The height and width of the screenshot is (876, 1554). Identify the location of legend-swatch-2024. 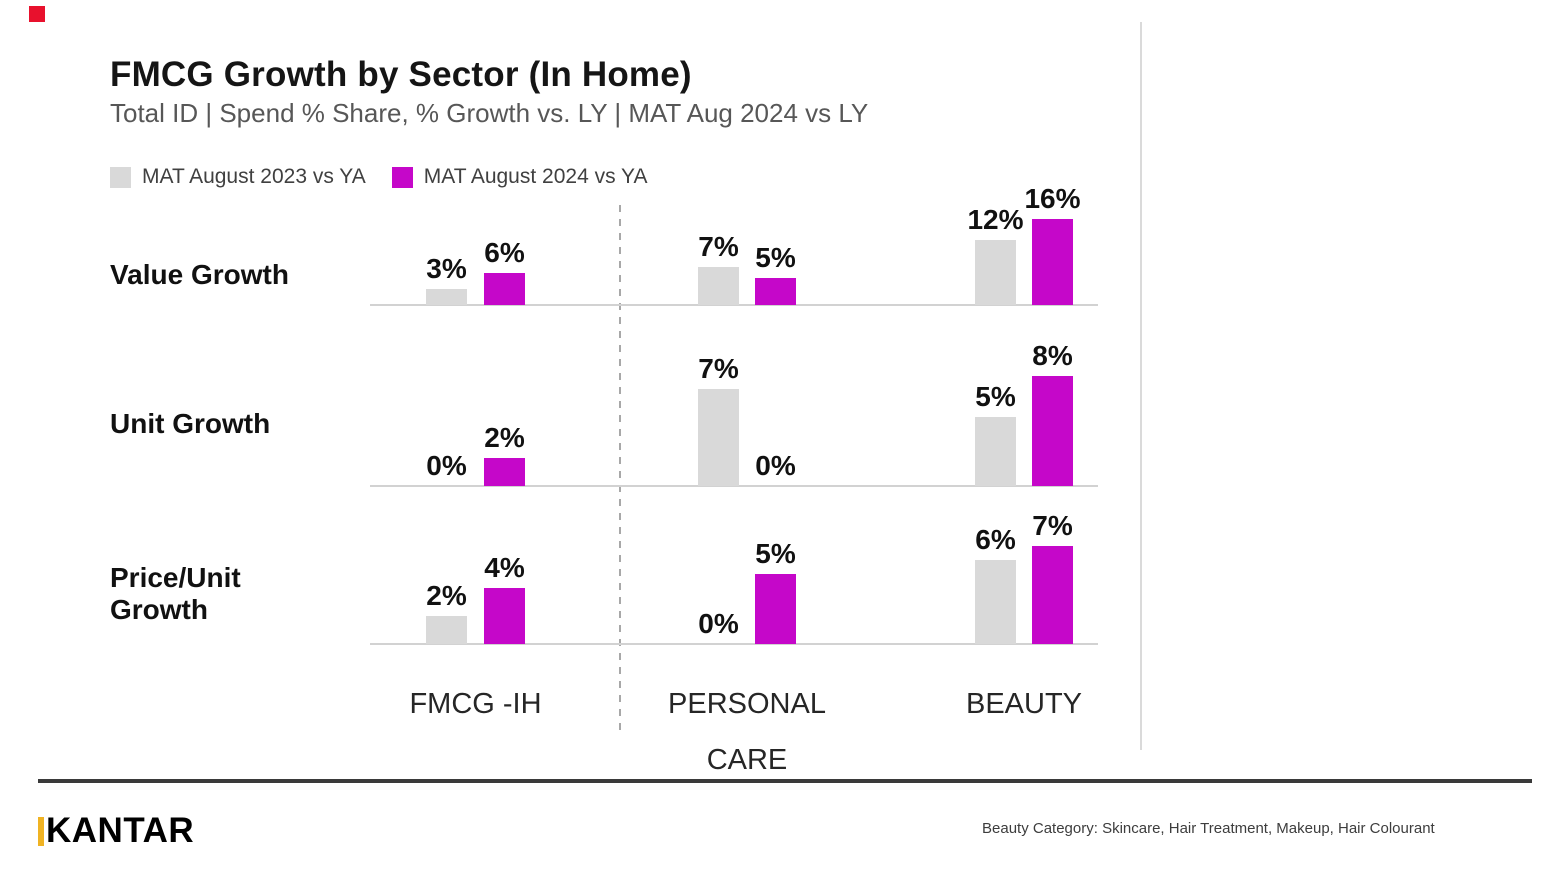
(402, 177).